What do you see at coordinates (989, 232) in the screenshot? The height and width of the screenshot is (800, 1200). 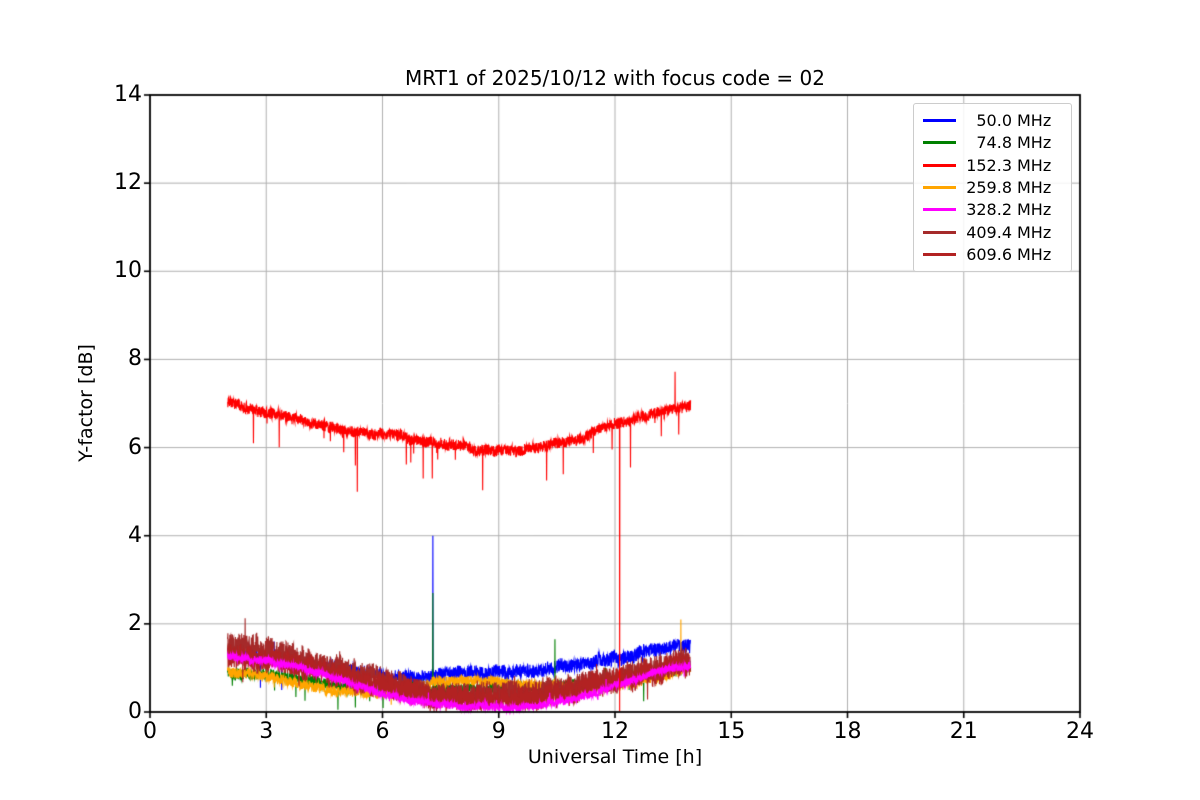 I see `legend-item-label: 409.4` at bounding box center [989, 232].